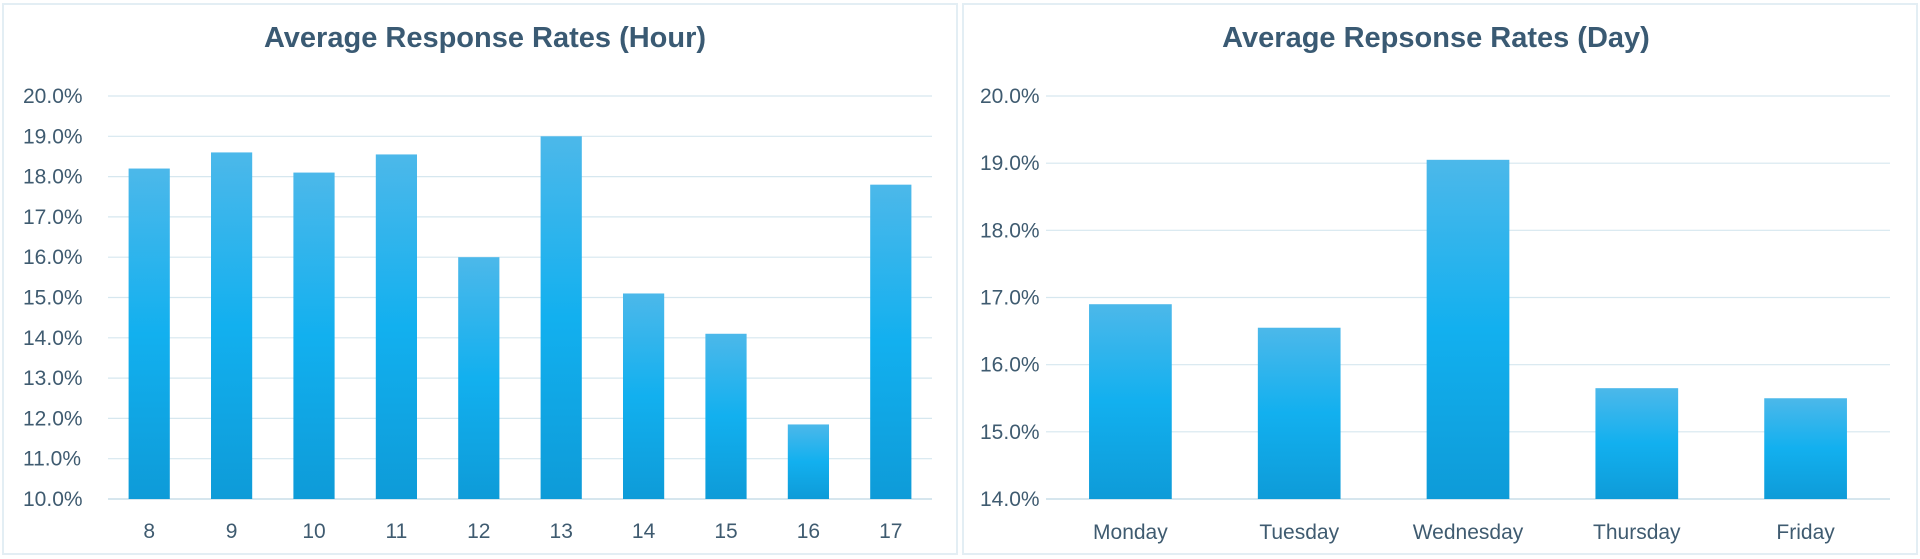 The image size is (1920, 559). What do you see at coordinates (53, 499) in the screenshot?
I see `y-tick-label: 10.0%` at bounding box center [53, 499].